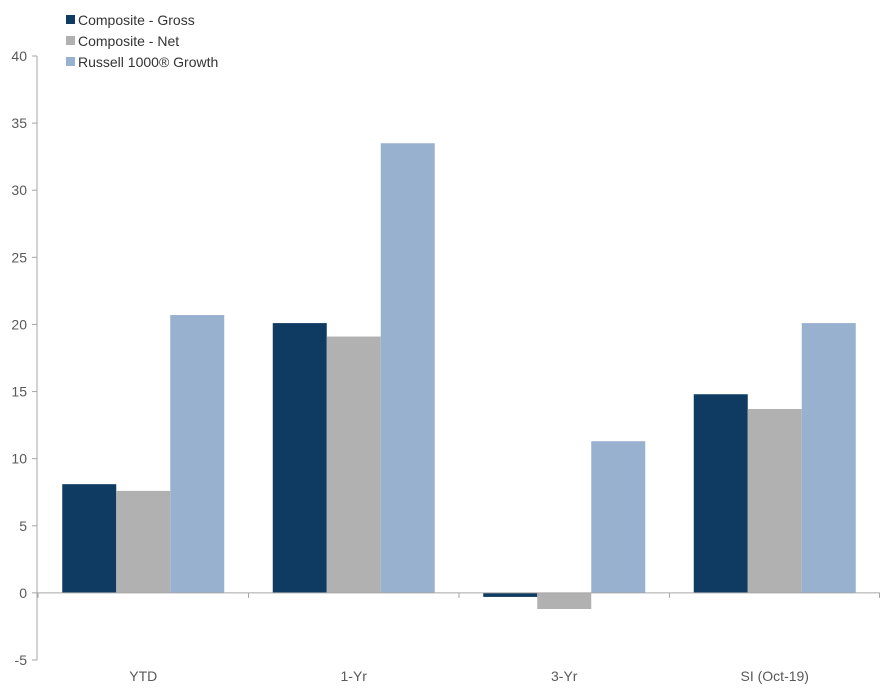 The width and height of the screenshot is (880, 690). I want to click on legend-item-russell-1000-growth: Russell 1000® Growth, so click(142, 61).